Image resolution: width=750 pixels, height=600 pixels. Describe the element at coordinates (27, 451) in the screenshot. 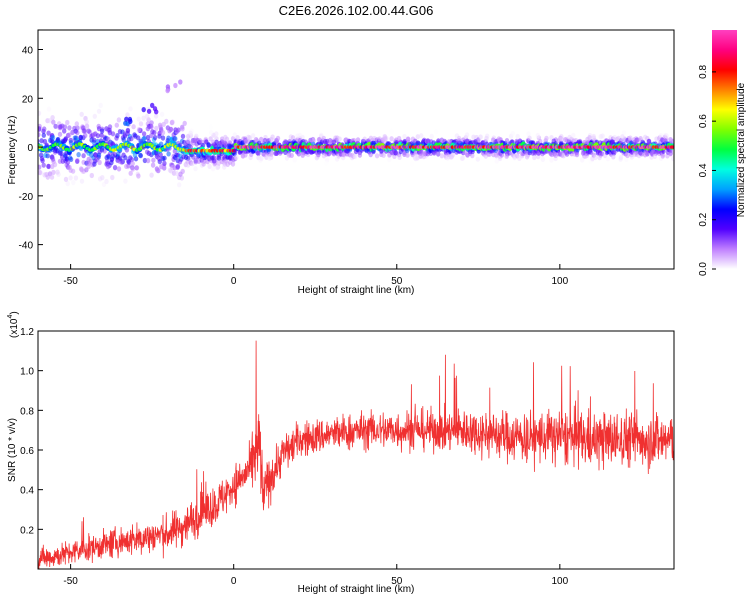

I see `snr-ytick-label: 0.6` at that location.